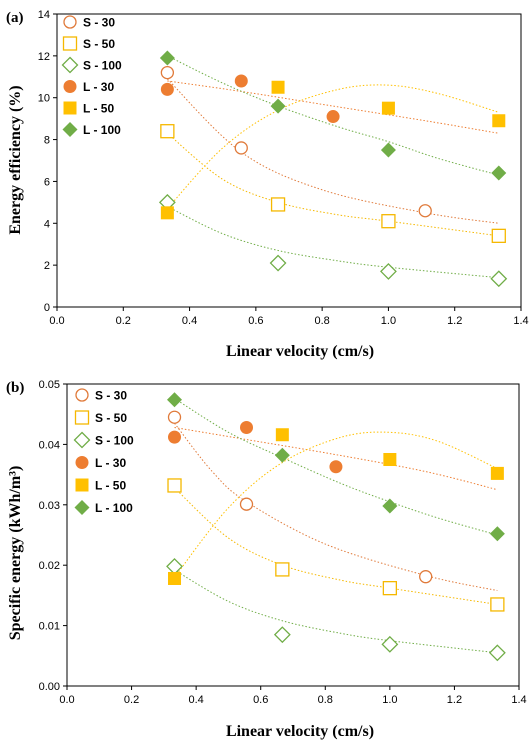 This screenshot has height=744, width=531. I want to click on y-tick-label: 0.05, so click(49, 385).